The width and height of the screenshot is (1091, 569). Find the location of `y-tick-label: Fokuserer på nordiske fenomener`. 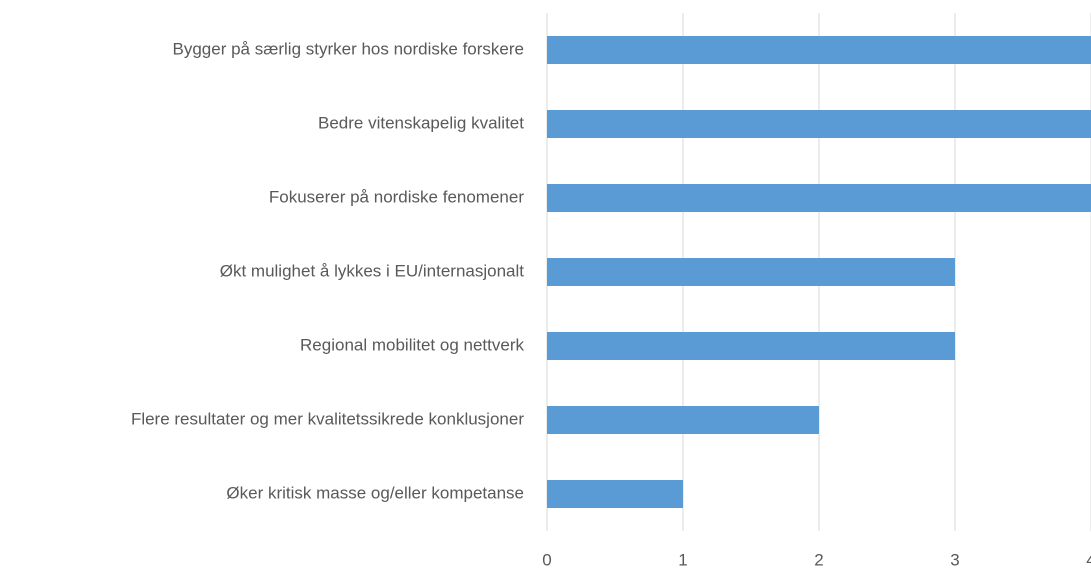

y-tick-label: Fokuserer på nordiske fenomener is located at coordinates (396, 196).